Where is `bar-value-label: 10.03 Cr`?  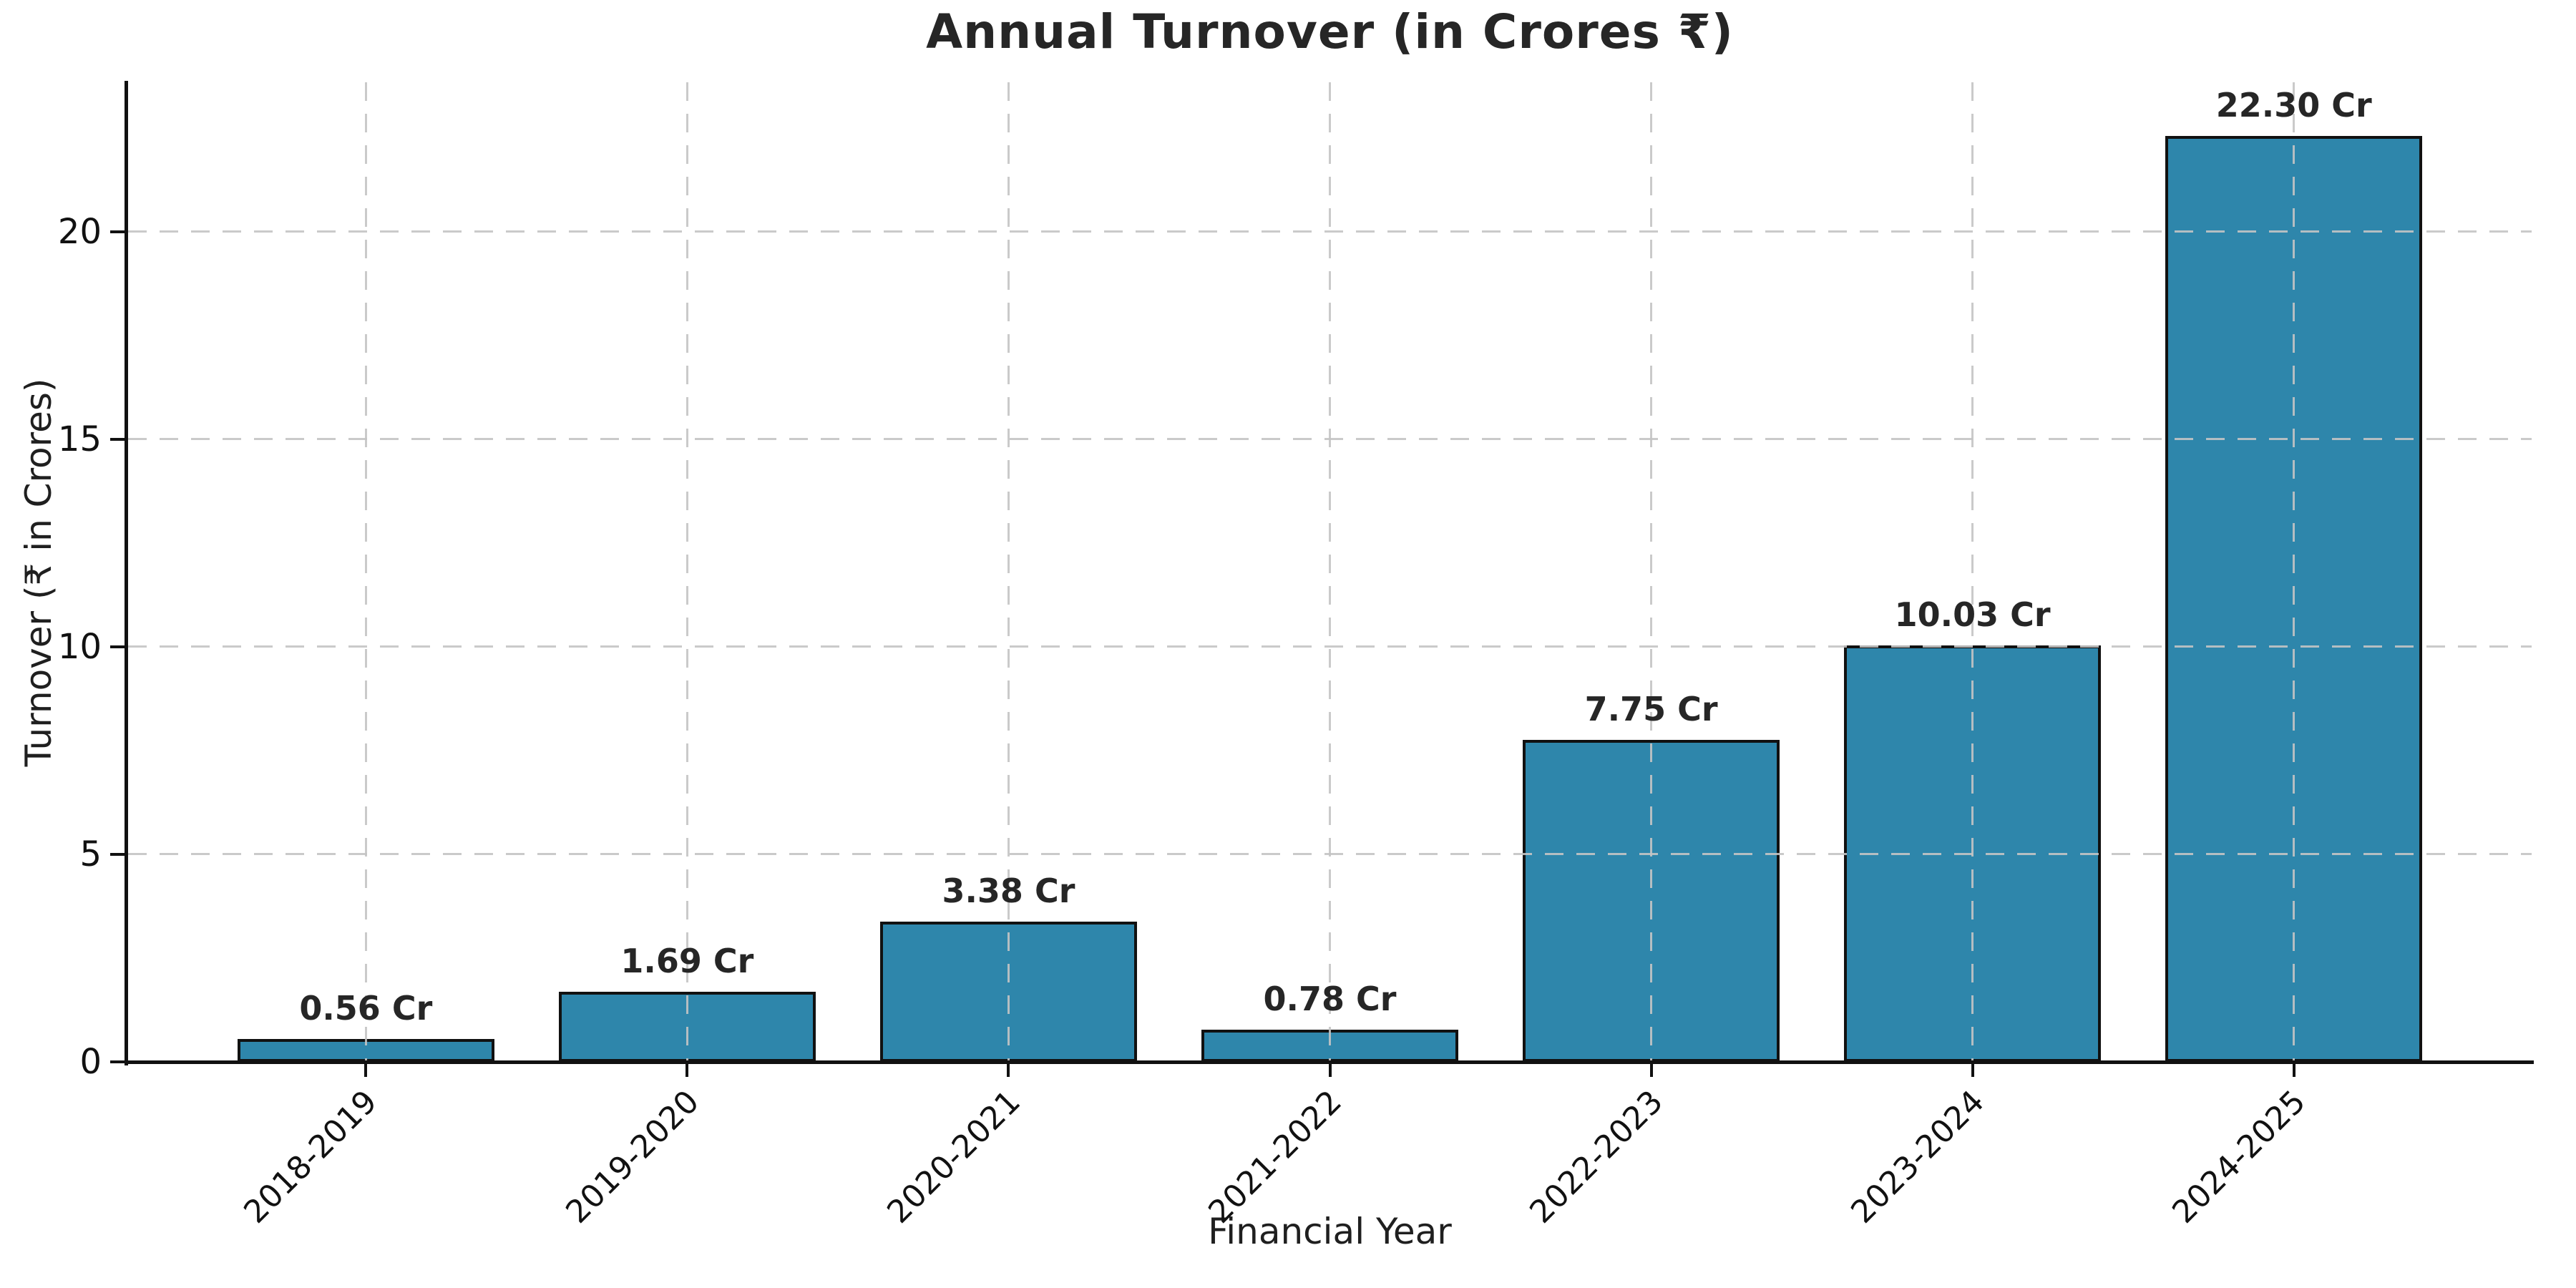 bar-value-label: 10.03 Cr is located at coordinates (1972, 615).